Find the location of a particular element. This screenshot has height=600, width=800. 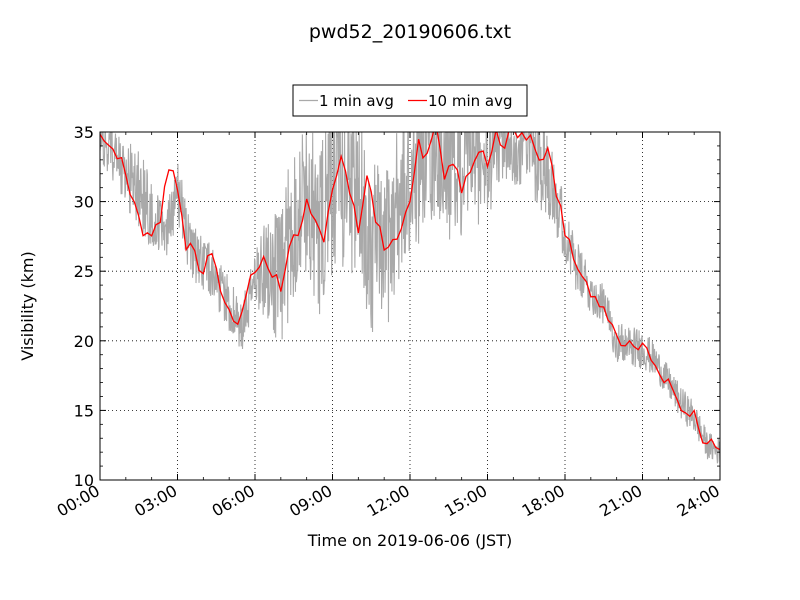

x-tick-label: 24:00 is located at coordinates (698, 501).